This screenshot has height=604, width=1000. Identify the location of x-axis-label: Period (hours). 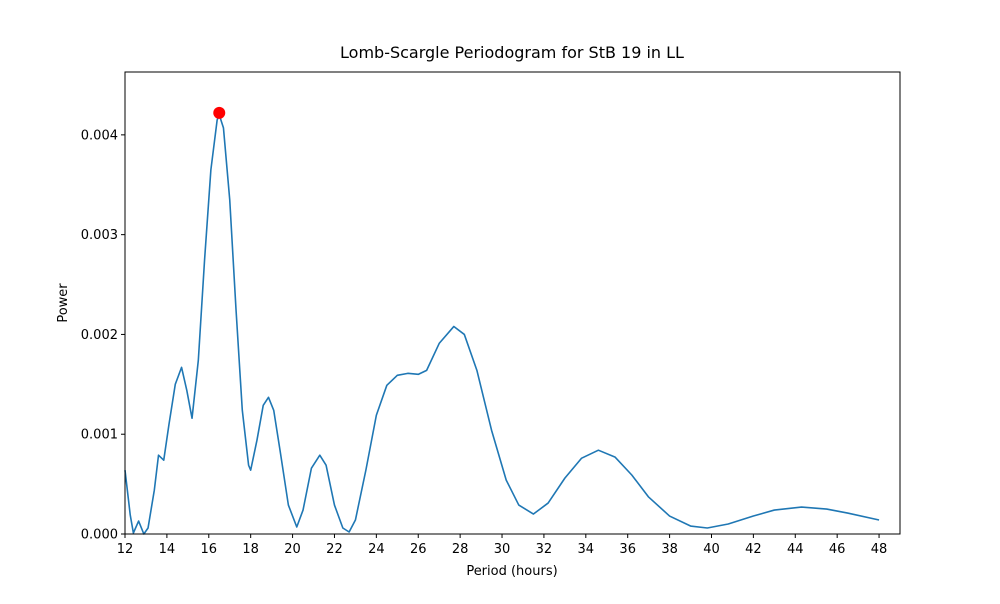
(511, 571).